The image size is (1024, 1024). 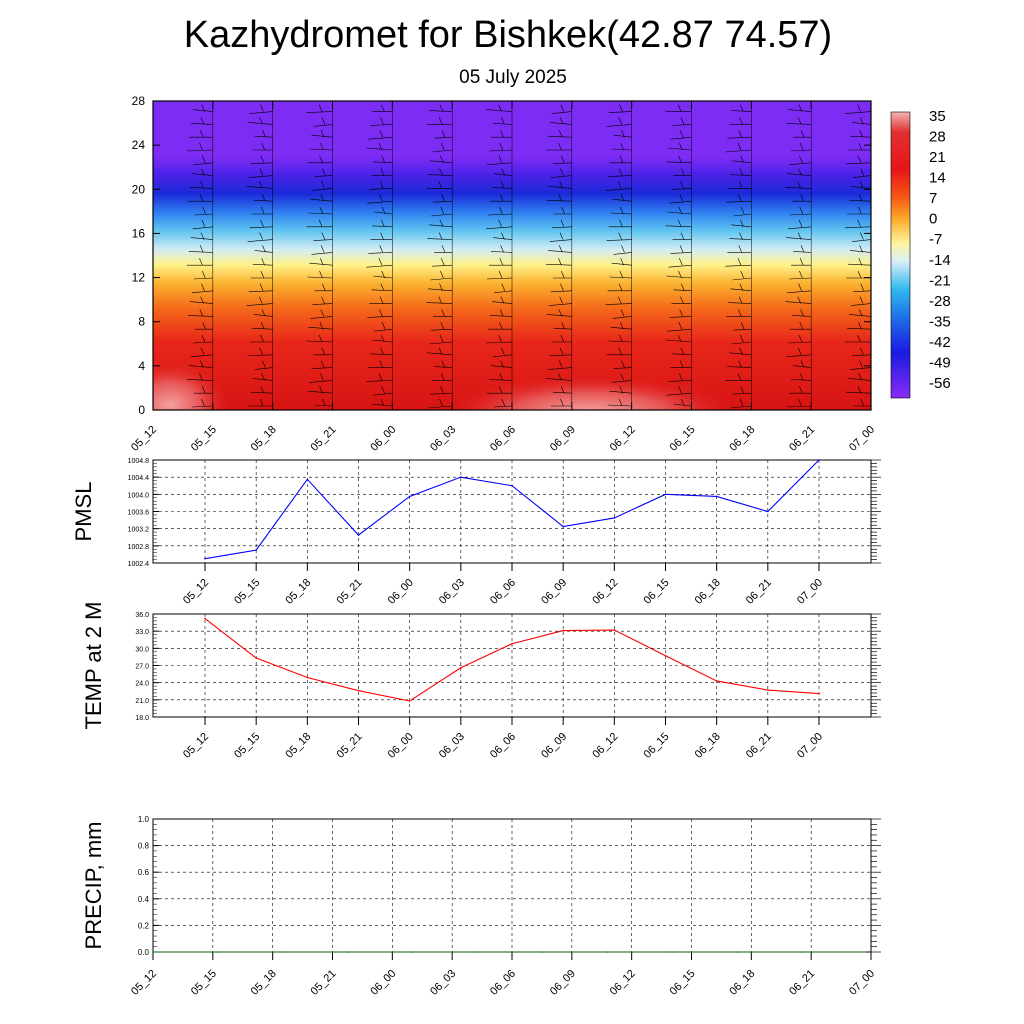 I want to click on y-axis-title: PRECIP, mm, so click(x=93, y=886).